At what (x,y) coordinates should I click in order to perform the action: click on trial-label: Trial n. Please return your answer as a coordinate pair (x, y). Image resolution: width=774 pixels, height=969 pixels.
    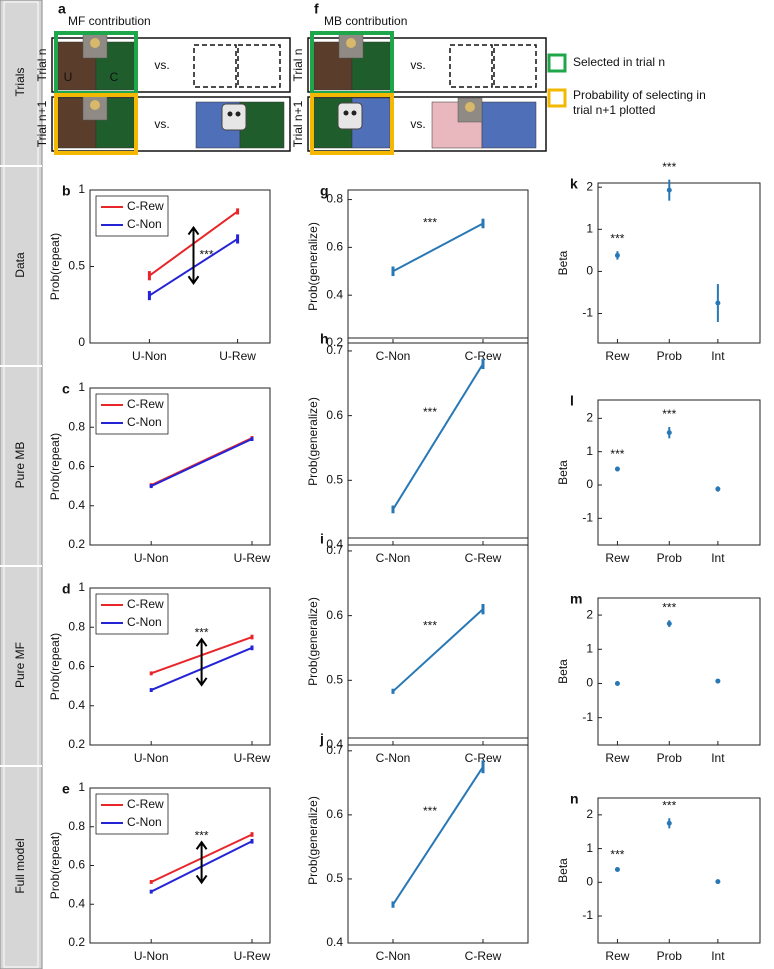
    Looking at the image, I should click on (298, 65).